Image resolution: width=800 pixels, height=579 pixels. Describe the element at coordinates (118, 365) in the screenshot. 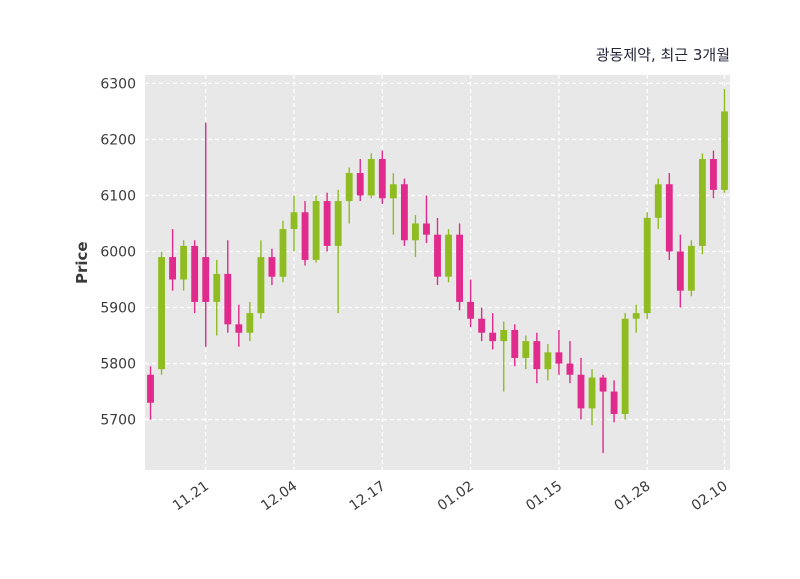

I see `y-tick-label: 5800` at that location.